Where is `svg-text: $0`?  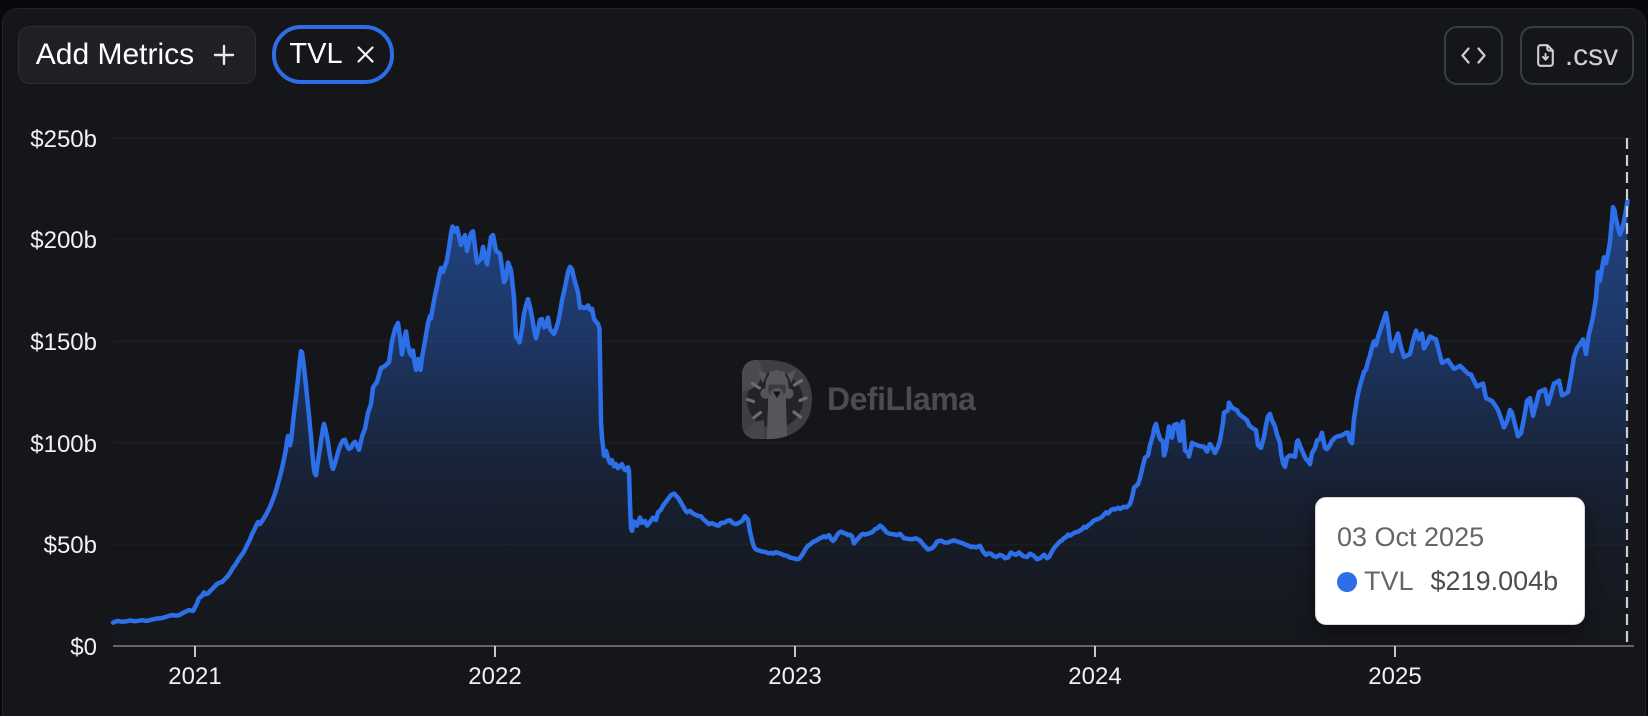 svg-text: $0 is located at coordinates (83, 647).